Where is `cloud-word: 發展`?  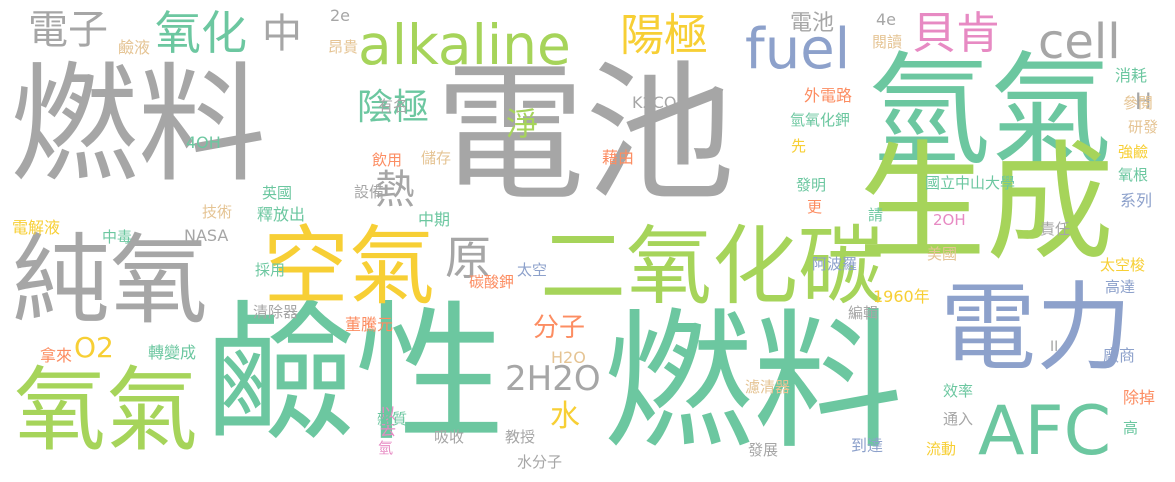
cloud-word: 發展 is located at coordinates (763, 450).